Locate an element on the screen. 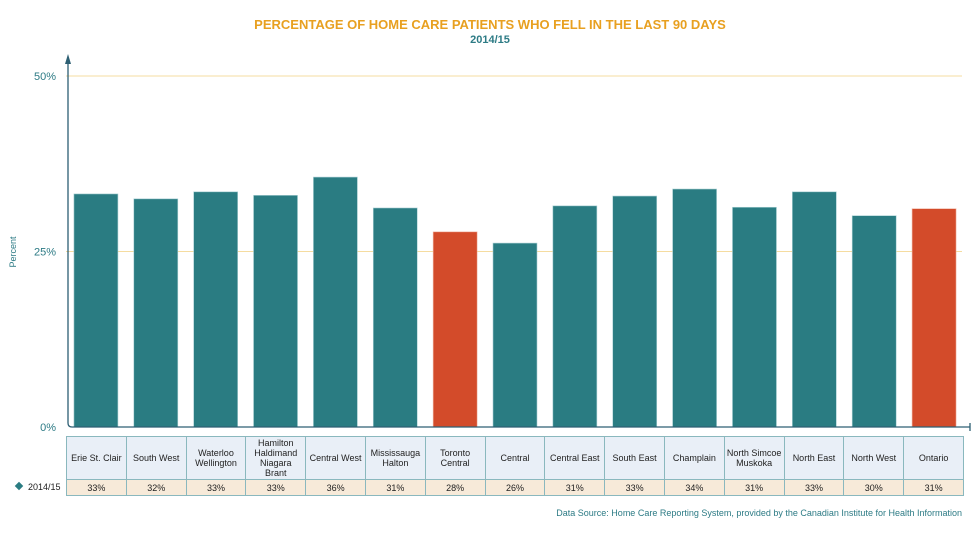 Image resolution: width=980 pixels, height=535 pixels. series-name: 2014/15 is located at coordinates (44, 487).